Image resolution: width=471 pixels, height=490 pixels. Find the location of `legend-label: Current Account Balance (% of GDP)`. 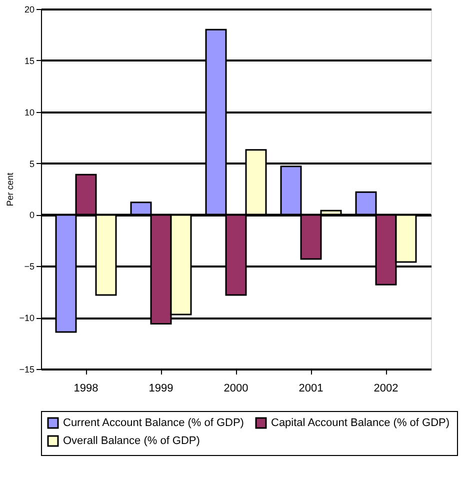

legend-label: Current Account Balance (% of GDP) is located at coordinates (153, 423).